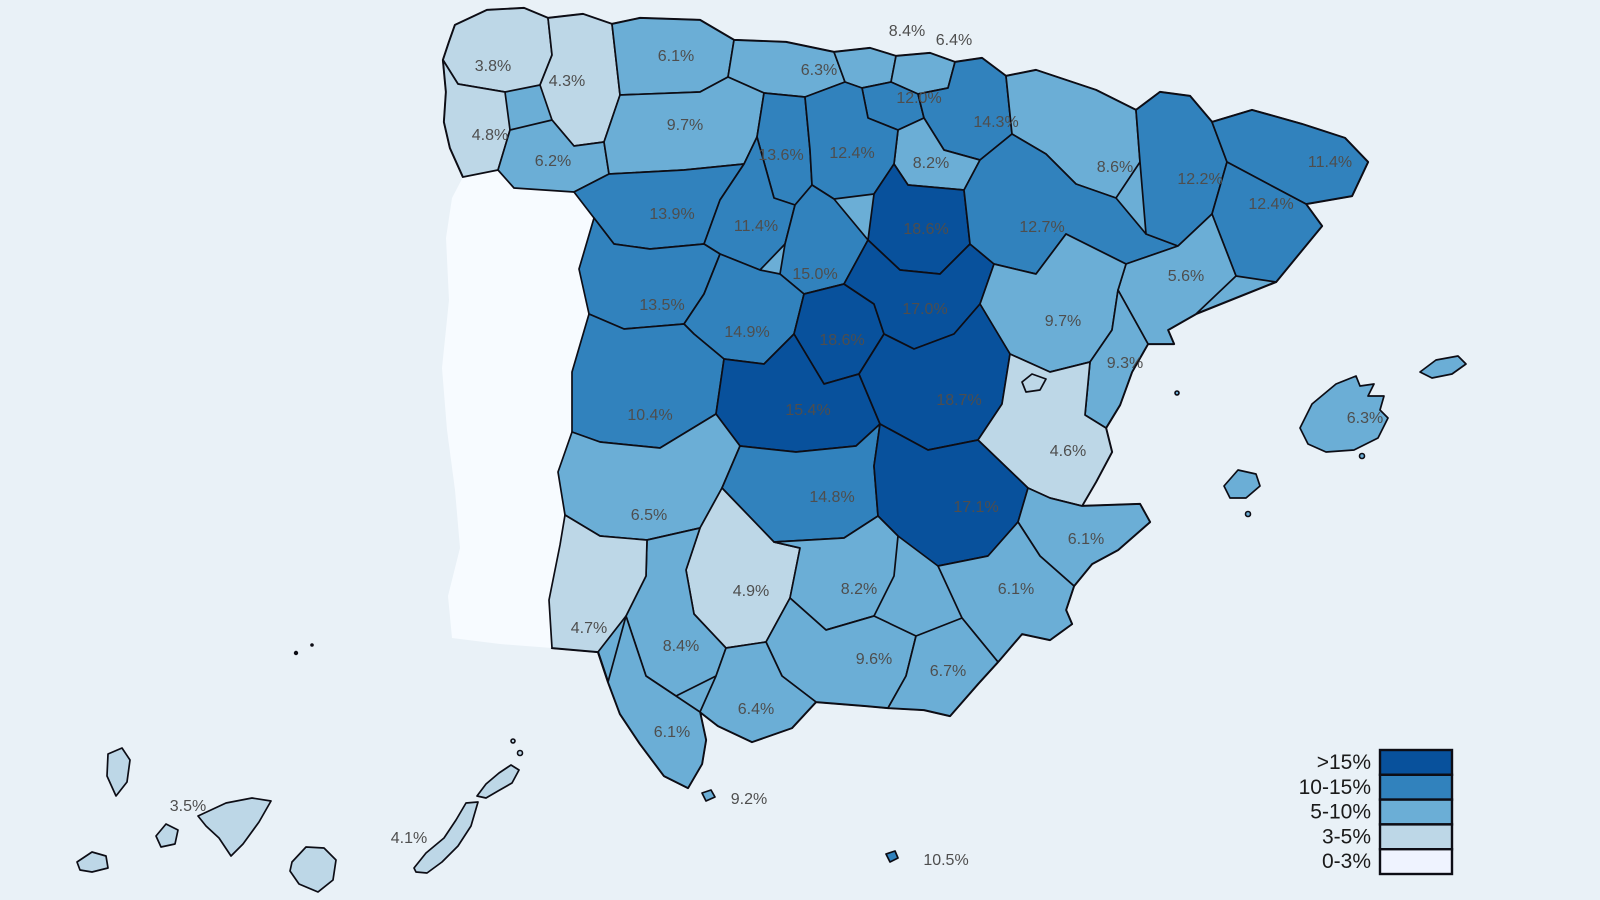 The height and width of the screenshot is (900, 1600). I want to click on value-label-salamanca: 13.5%, so click(661, 305).